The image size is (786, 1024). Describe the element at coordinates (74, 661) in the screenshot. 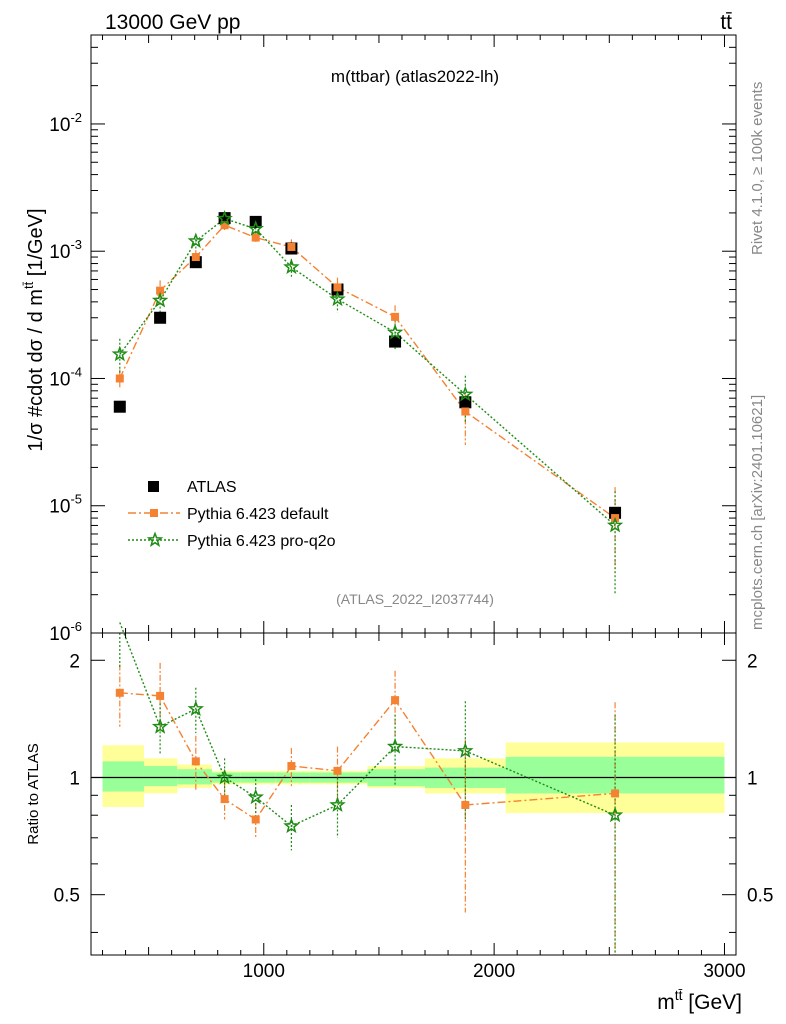

I see `ratio-y-tick-label: 2` at that location.